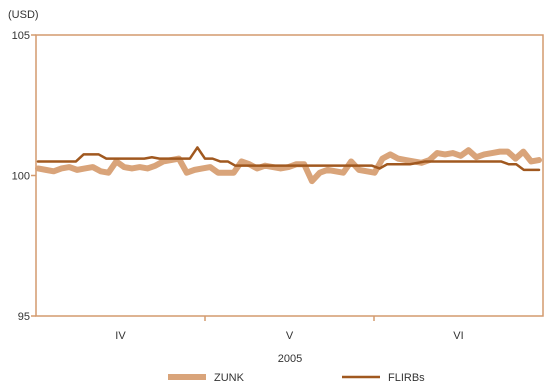 The image size is (548, 387). Describe the element at coordinates (406, 378) in the screenshot. I see `legend-label: FLIRBs` at that location.